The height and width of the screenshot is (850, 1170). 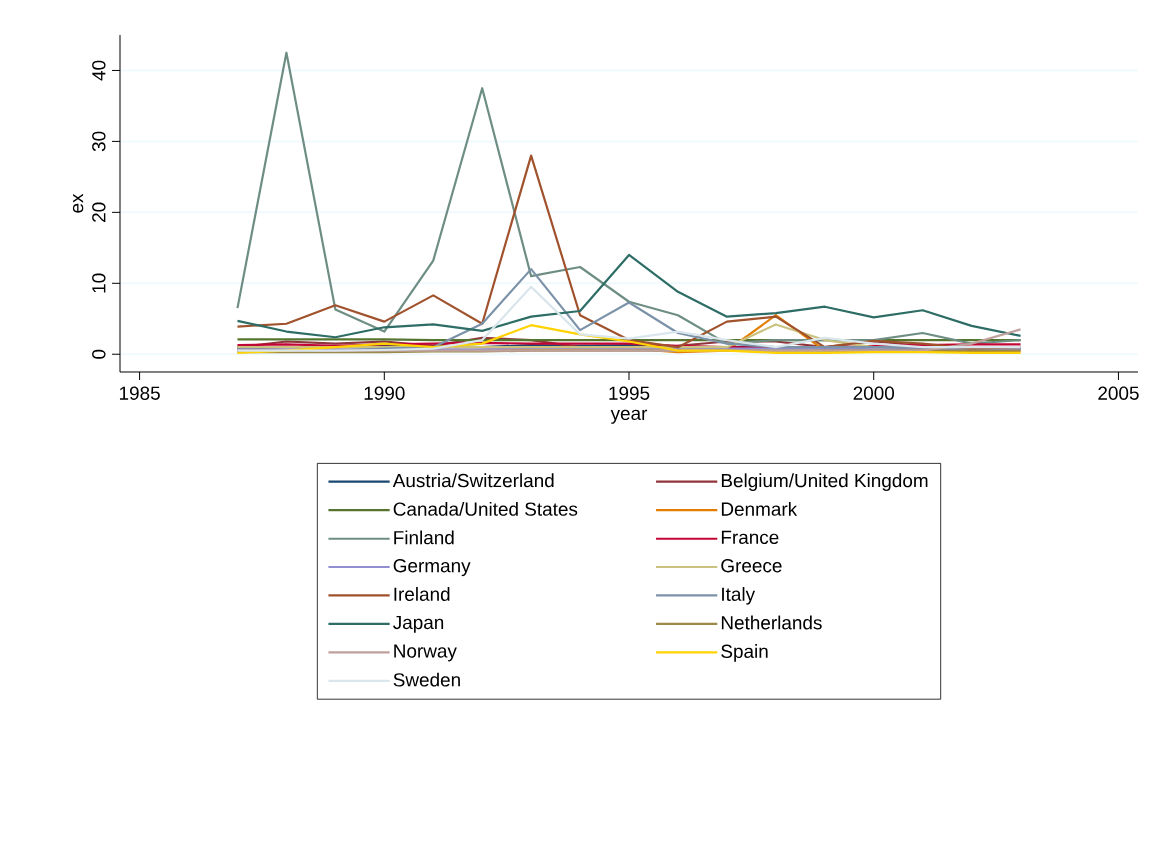 I want to click on x-tick-label: 2000, so click(x=874, y=393).